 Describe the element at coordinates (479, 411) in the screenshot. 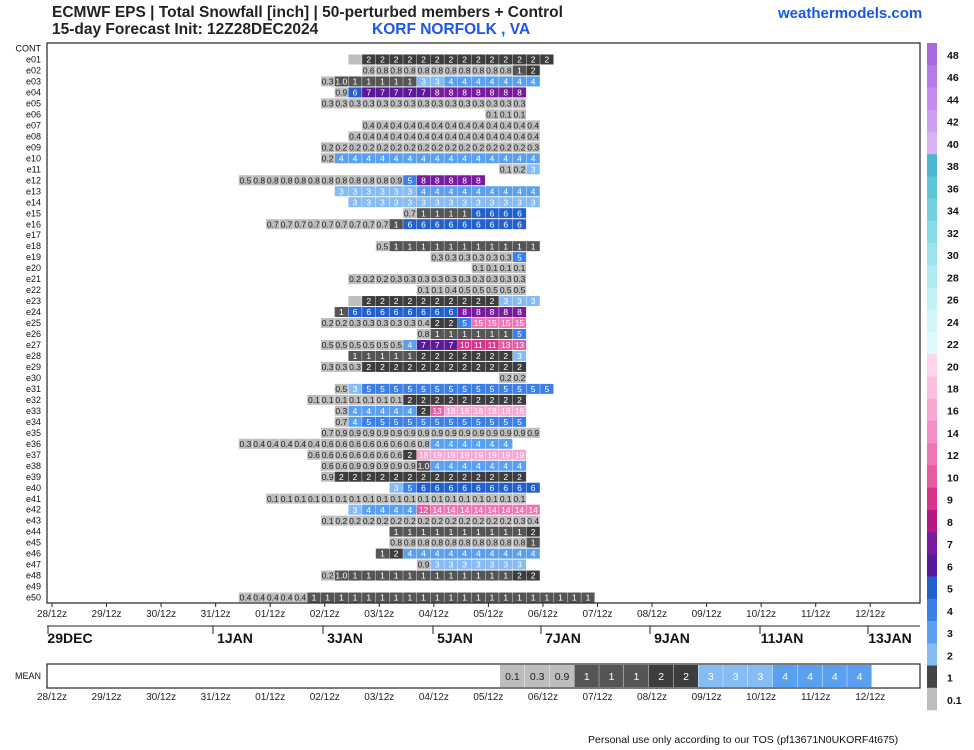

I see `cell-label-e33-31: 18` at that location.